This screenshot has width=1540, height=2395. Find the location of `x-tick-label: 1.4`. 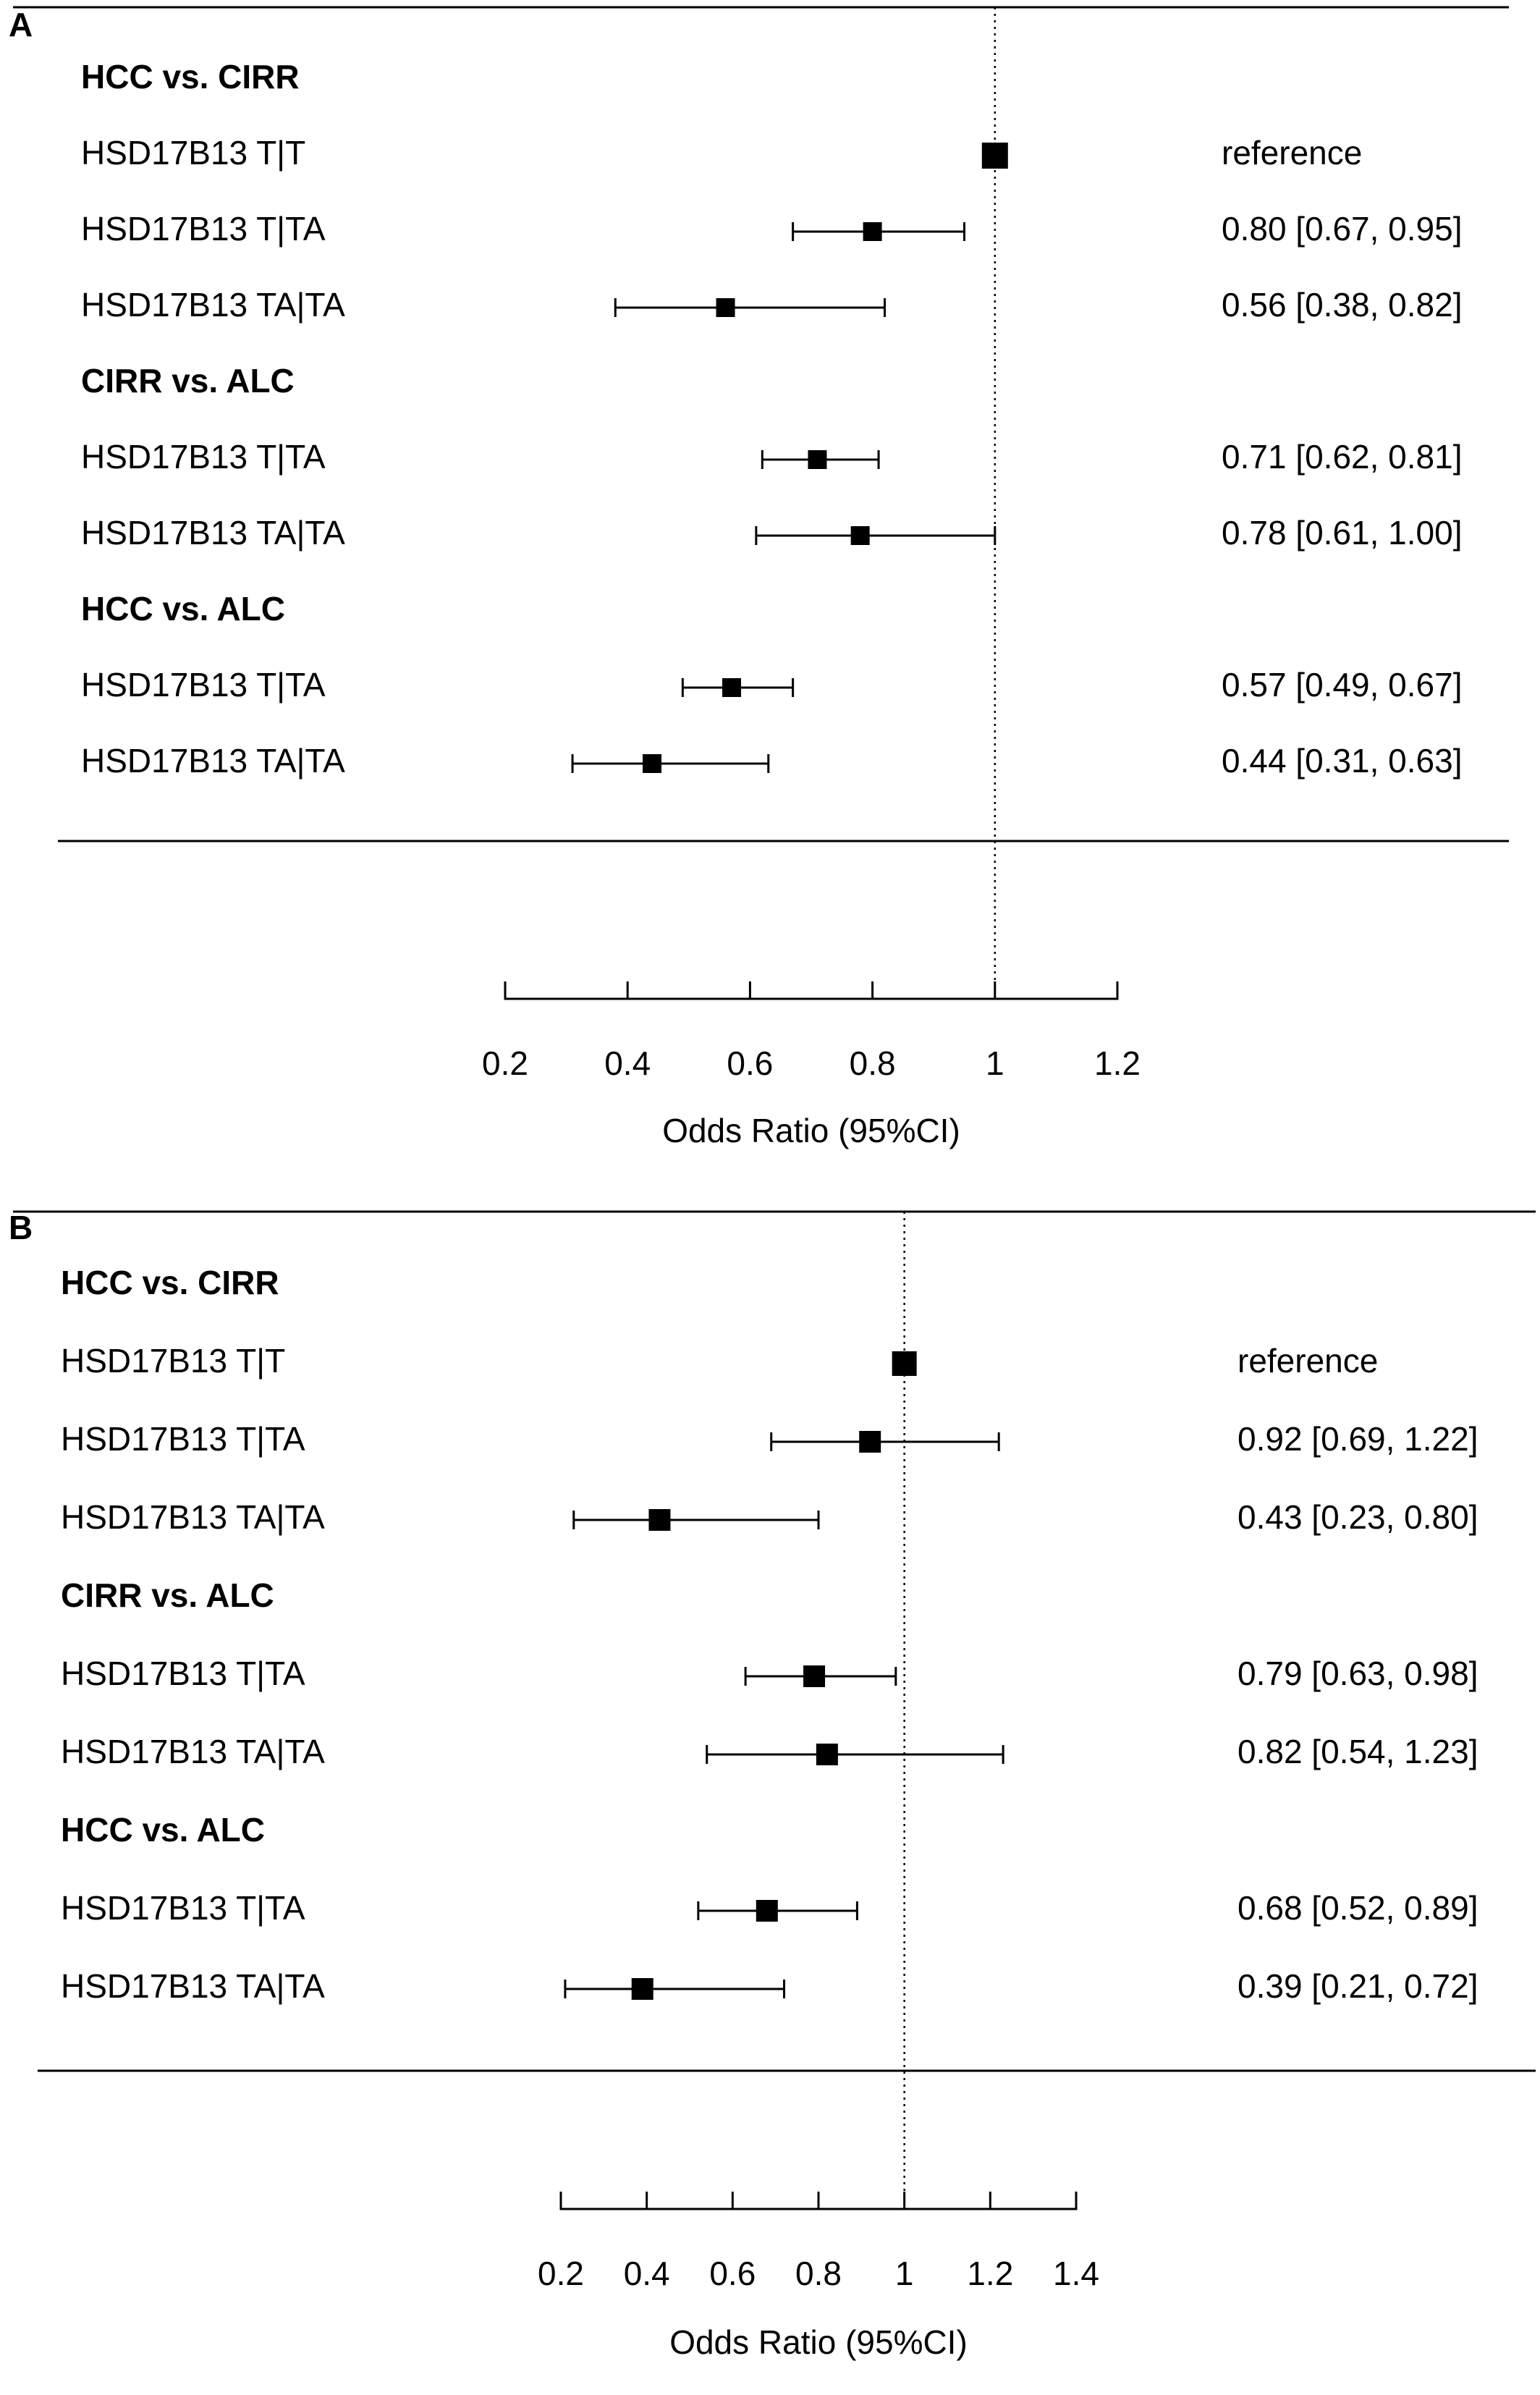

x-tick-label: 1.4 is located at coordinates (1076, 2273).